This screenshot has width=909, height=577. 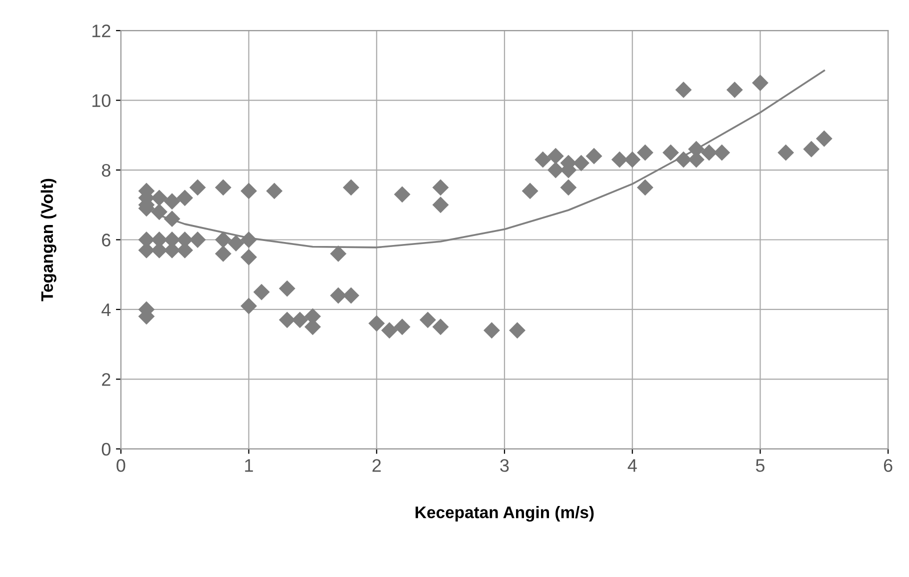 What do you see at coordinates (505, 514) in the screenshot?
I see `x-axis-title: Kecepatan Angin (m/s)` at bounding box center [505, 514].